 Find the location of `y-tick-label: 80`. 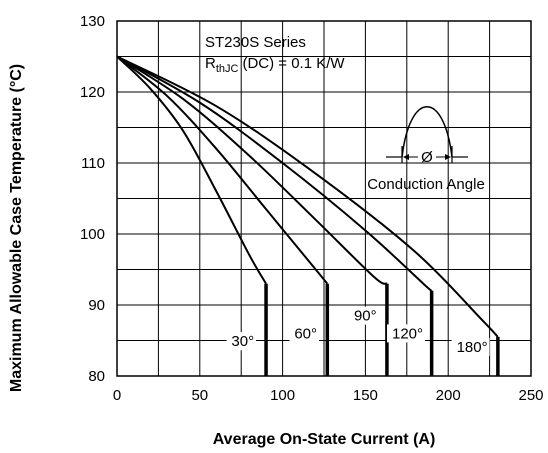

y-tick-label: 80 is located at coordinates (96, 376).